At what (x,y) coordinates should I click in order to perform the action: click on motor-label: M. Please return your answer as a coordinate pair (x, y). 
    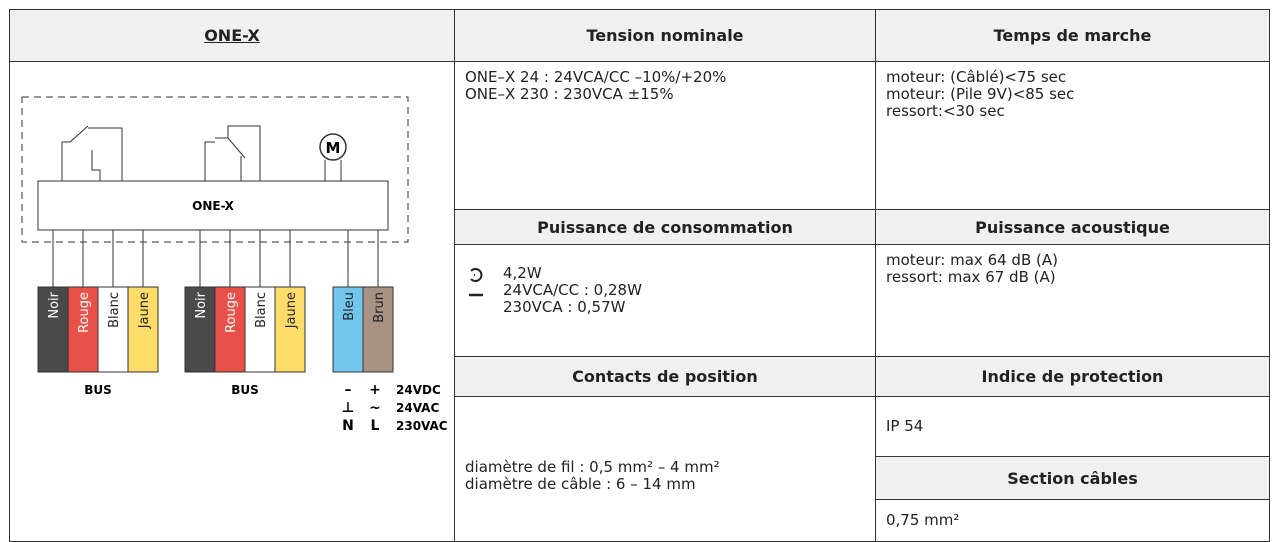
    Looking at the image, I should click on (333, 148).